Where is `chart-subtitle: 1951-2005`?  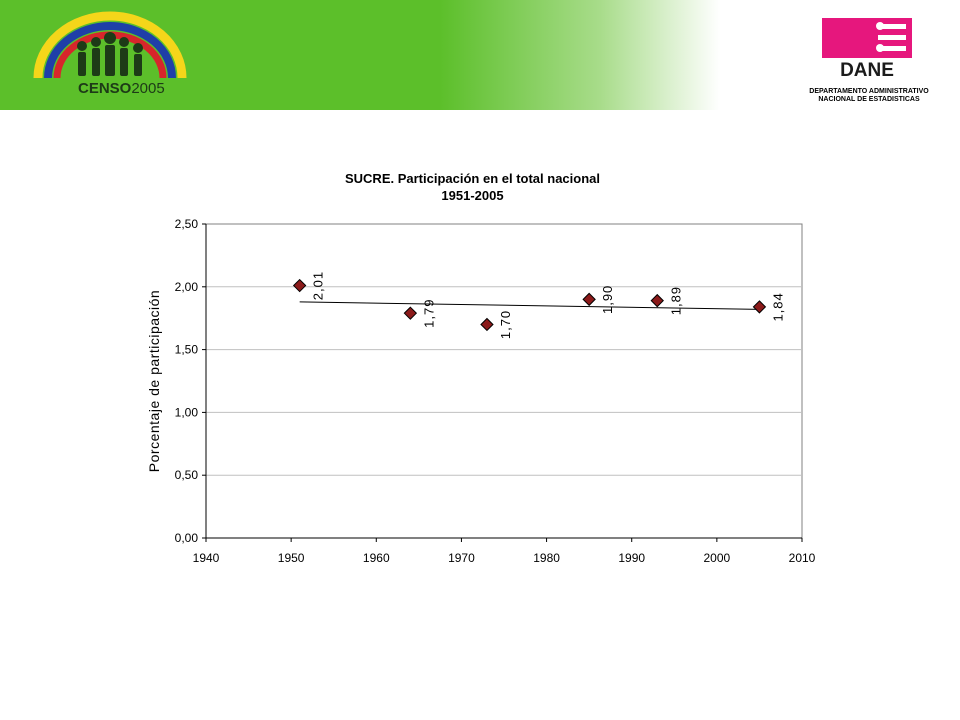 chart-subtitle: 1951-2005 is located at coordinates (472, 195).